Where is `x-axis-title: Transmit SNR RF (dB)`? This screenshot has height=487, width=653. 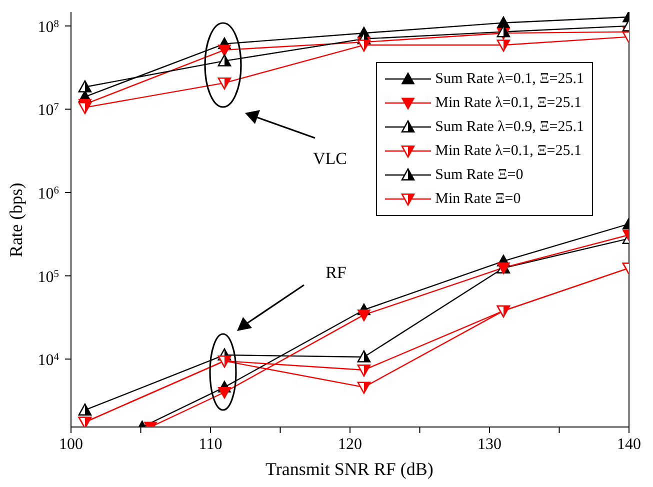
x-axis-title: Transmit SNR RF (dB) is located at coordinates (350, 469).